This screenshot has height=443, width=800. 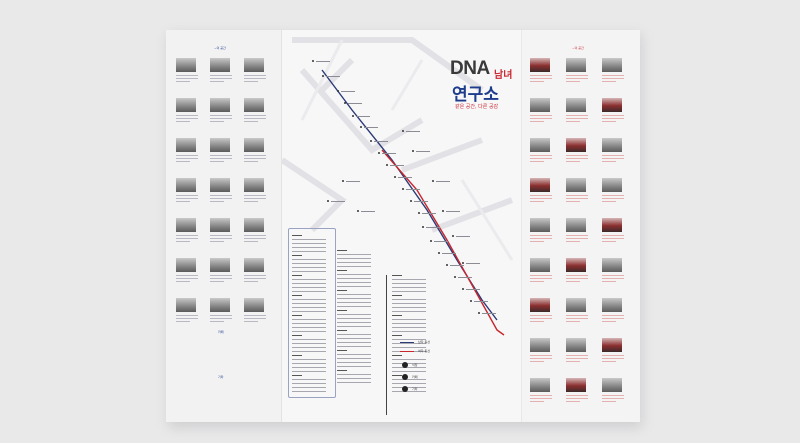 What do you see at coordinates (405, 389) in the screenshot?
I see `etc-icon` at bounding box center [405, 389].